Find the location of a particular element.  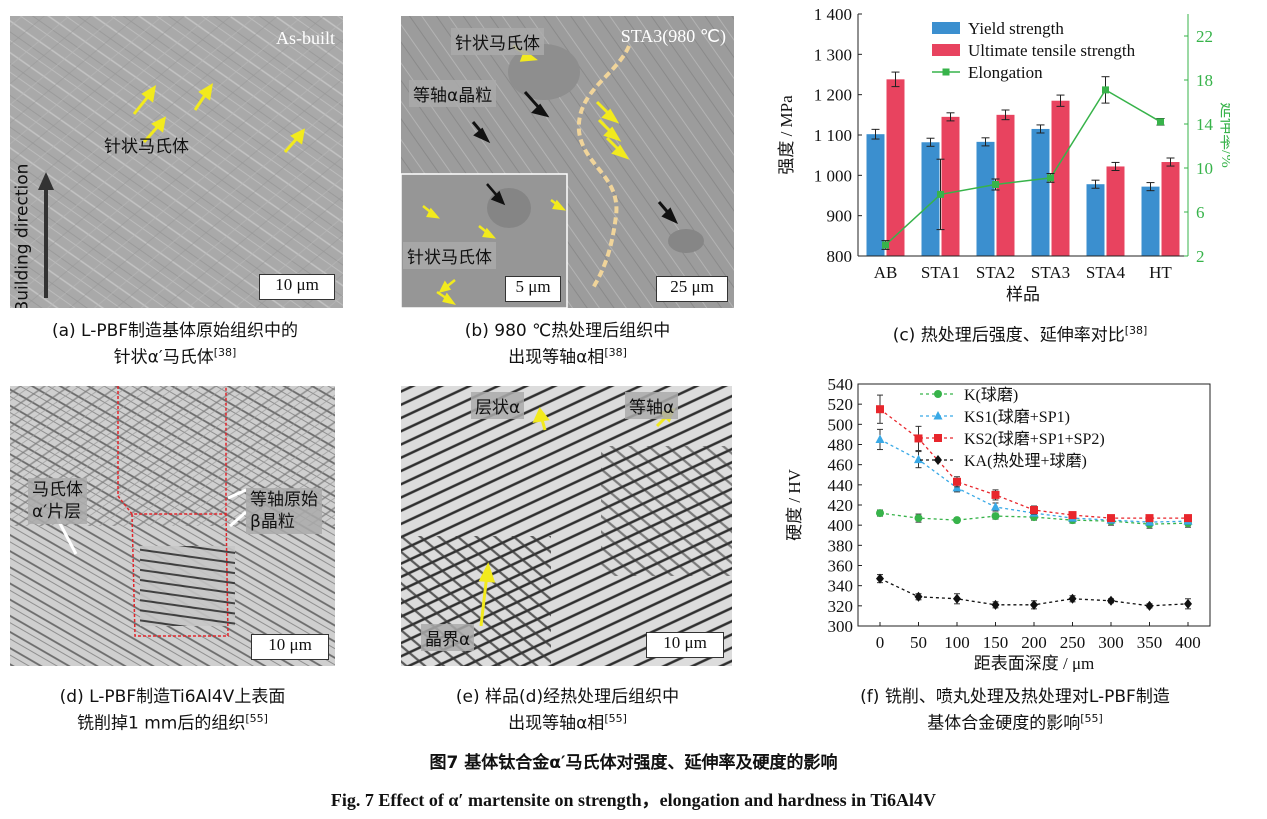

micrograph-e-texture is located at coordinates (566, 526).